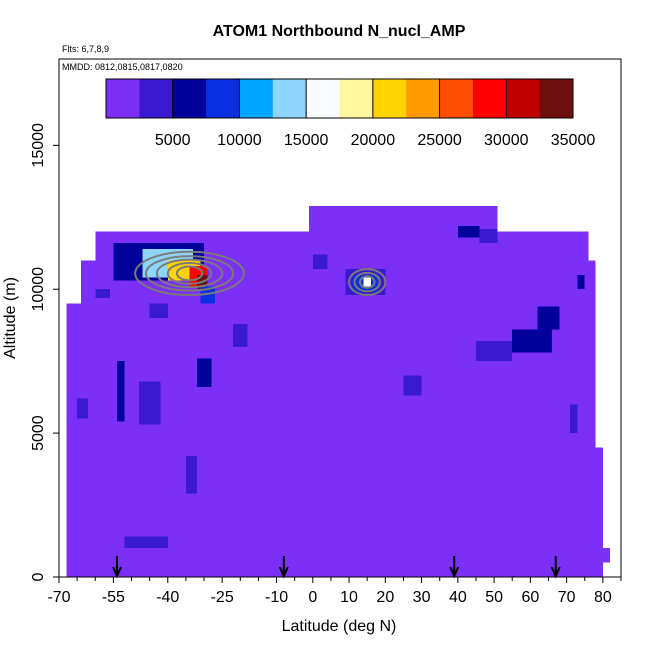 The image size is (650, 655). What do you see at coordinates (44, 352) in the screenshot?
I see `y-axis: 0 5000 10000 15000` at bounding box center [44, 352].